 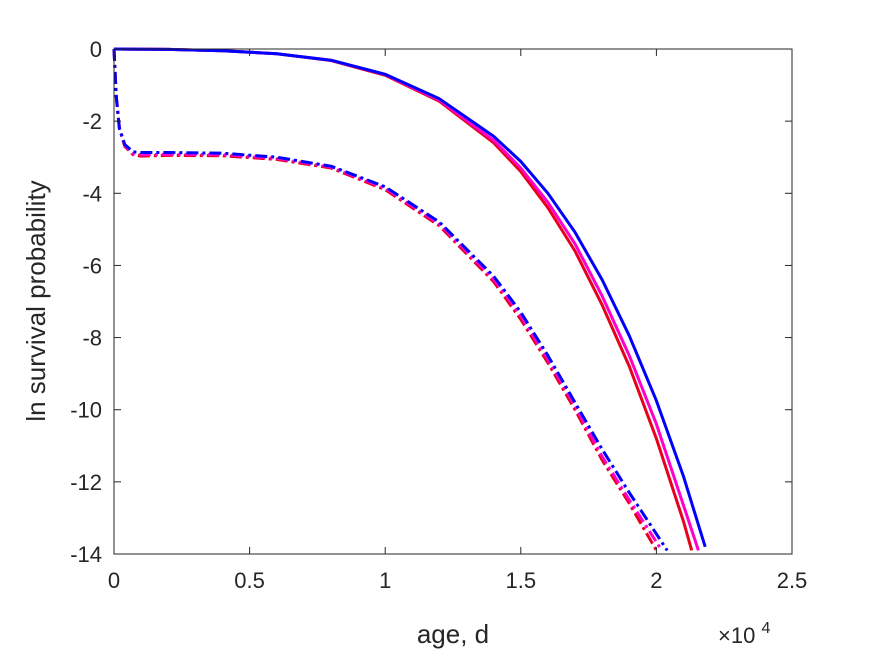 What do you see at coordinates (96, 49) in the screenshot?
I see `y-tick-label: 0` at bounding box center [96, 49].